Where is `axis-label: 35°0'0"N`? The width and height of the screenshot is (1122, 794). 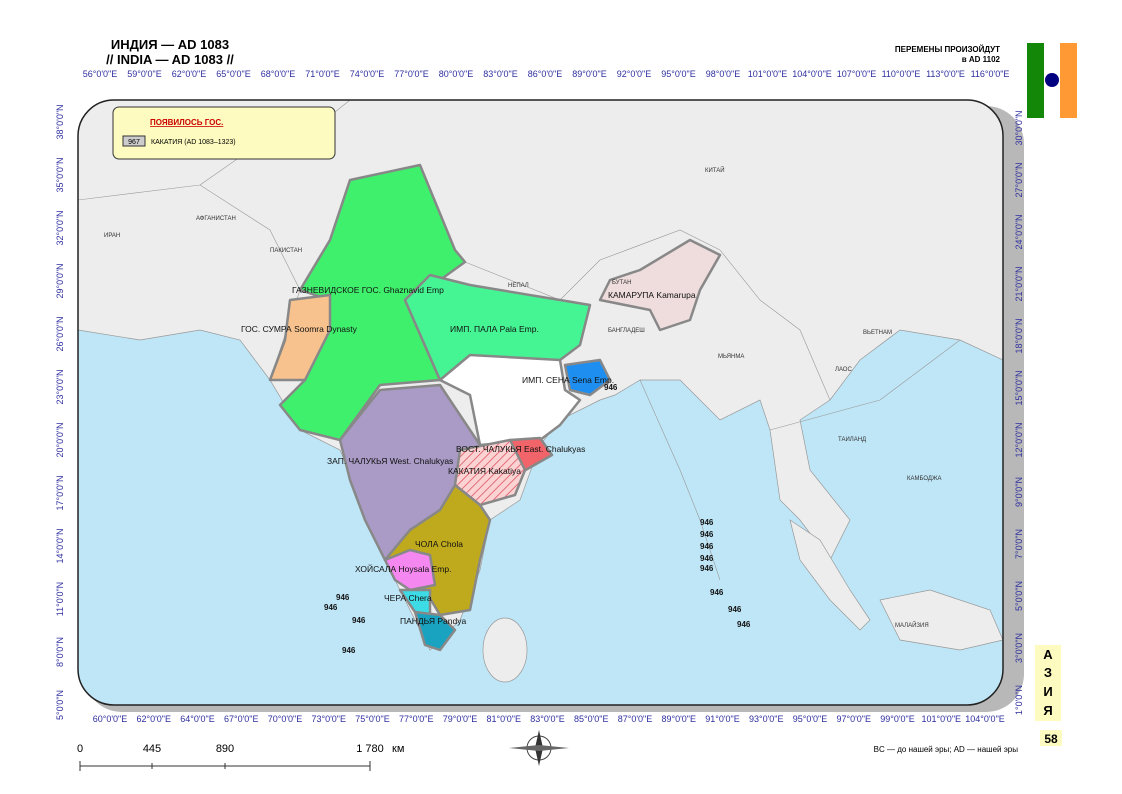
axis-label: 35°0'0"N is located at coordinates (60, 174).